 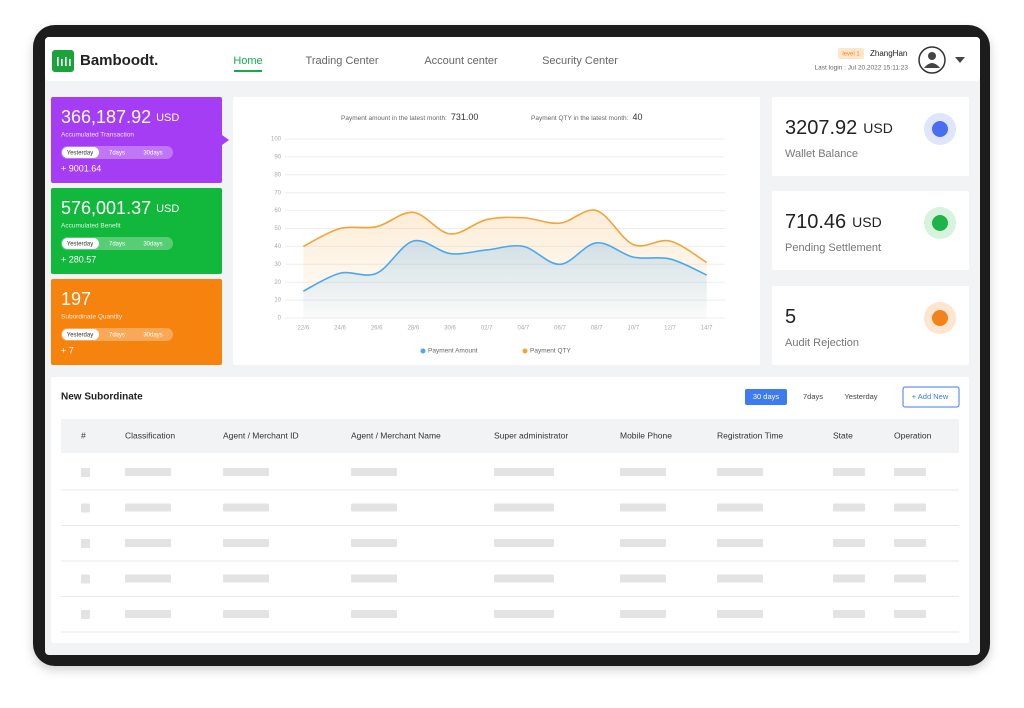 What do you see at coordinates (790, 317) in the screenshot?
I see `balance-value: 5` at bounding box center [790, 317].